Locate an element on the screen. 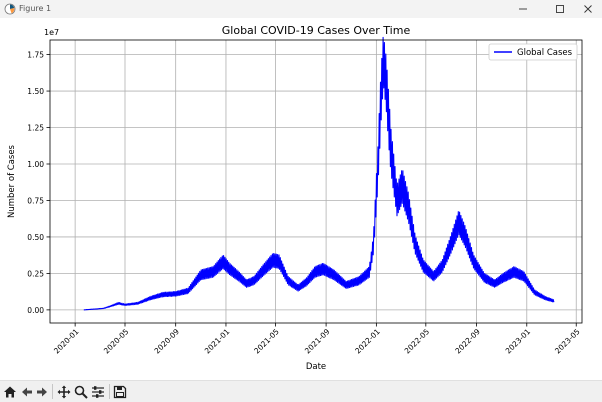 Image resolution: width=602 pixels, height=402 pixels. maximize-button is located at coordinates (560, 9).